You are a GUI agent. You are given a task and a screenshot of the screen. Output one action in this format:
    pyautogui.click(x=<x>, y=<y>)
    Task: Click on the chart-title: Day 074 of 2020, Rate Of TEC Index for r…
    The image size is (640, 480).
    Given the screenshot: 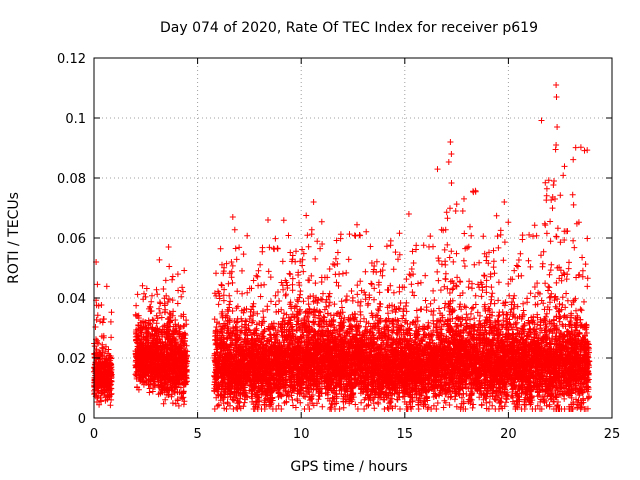 What is the action you would take?
    pyautogui.click(x=349, y=28)
    